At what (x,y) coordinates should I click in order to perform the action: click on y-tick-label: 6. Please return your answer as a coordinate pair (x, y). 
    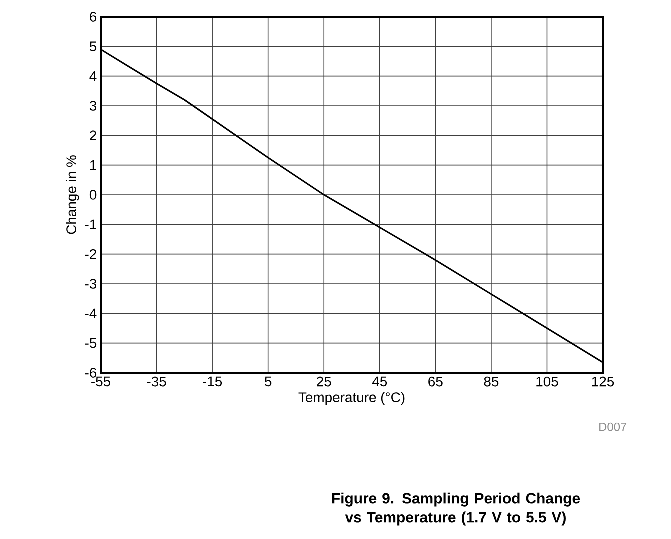
    Looking at the image, I should click on (93, 17).